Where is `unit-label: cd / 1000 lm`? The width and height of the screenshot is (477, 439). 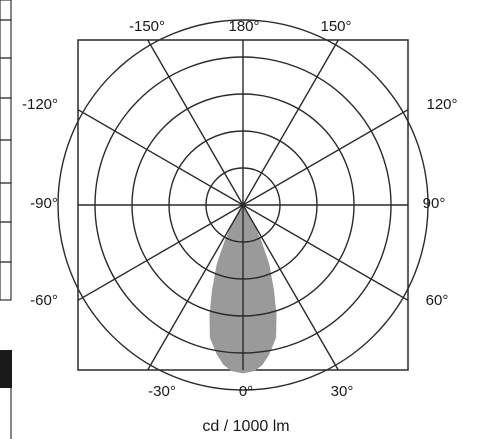 unit-label: cd / 1000 lm is located at coordinates (245, 426).